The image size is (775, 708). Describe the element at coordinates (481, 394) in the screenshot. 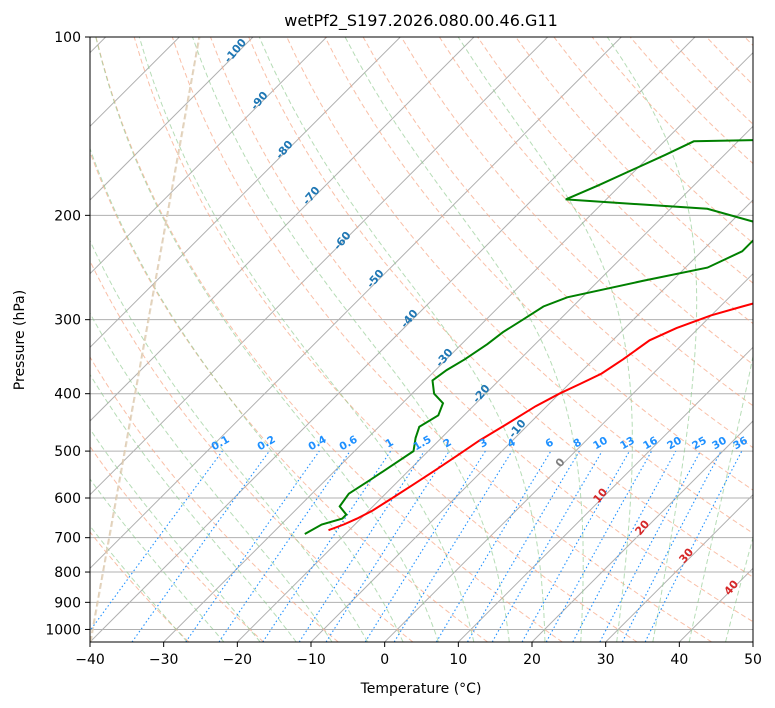

I see `dry-adiabat-label: -20` at that location.